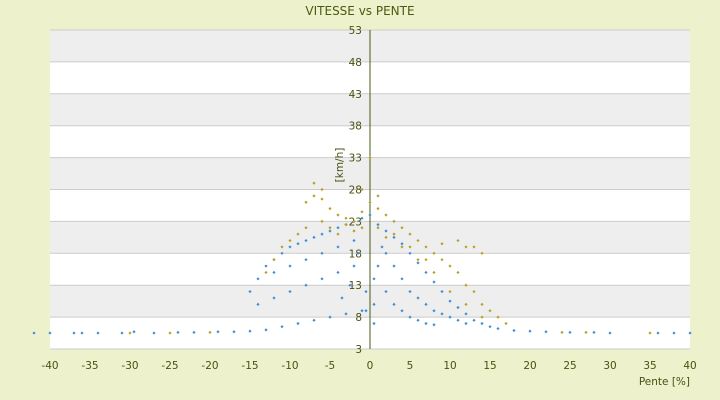 The width and height of the screenshot is (720, 400). Describe the element at coordinates (340, 165) in the screenshot. I see `y-axis-label: [km/h]` at that location.